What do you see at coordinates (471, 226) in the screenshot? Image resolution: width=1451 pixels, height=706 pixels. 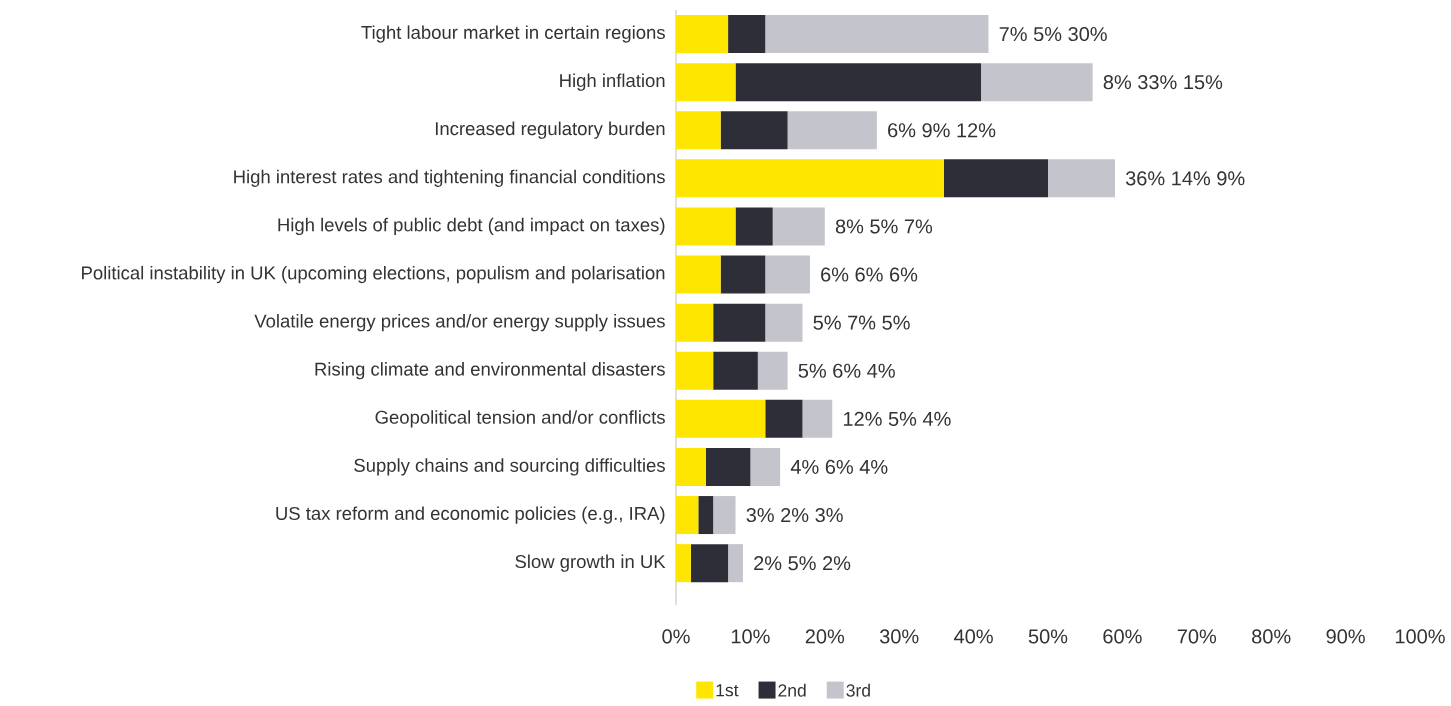 I see `y-tick-label: High levels of public debt (and impact on taxes)` at bounding box center [471, 226].